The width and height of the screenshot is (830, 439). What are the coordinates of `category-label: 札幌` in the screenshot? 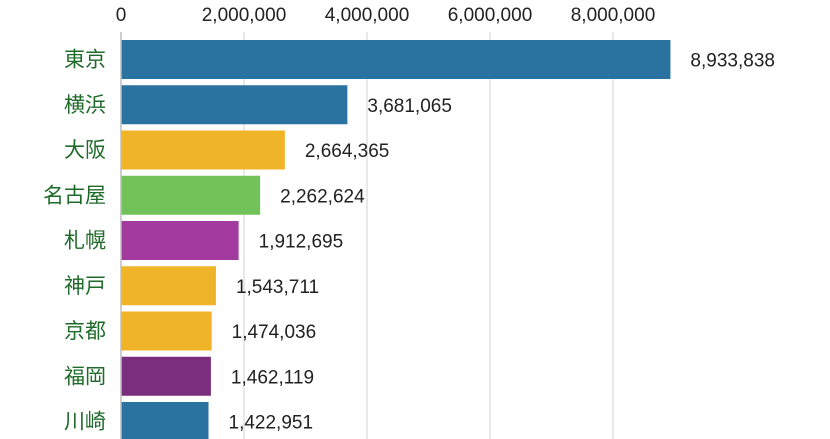 It's located at (85, 241).